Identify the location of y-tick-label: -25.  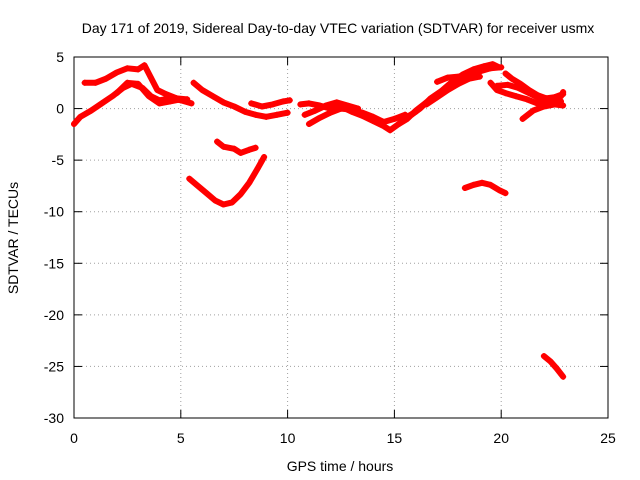
(54, 366).